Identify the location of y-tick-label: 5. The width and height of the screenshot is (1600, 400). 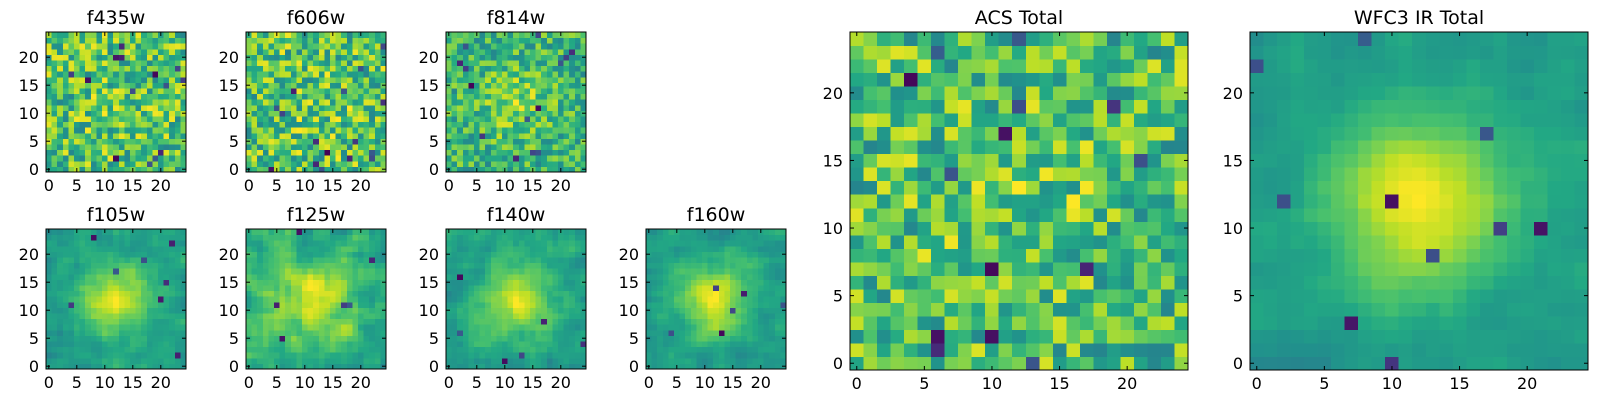
(34, 141).